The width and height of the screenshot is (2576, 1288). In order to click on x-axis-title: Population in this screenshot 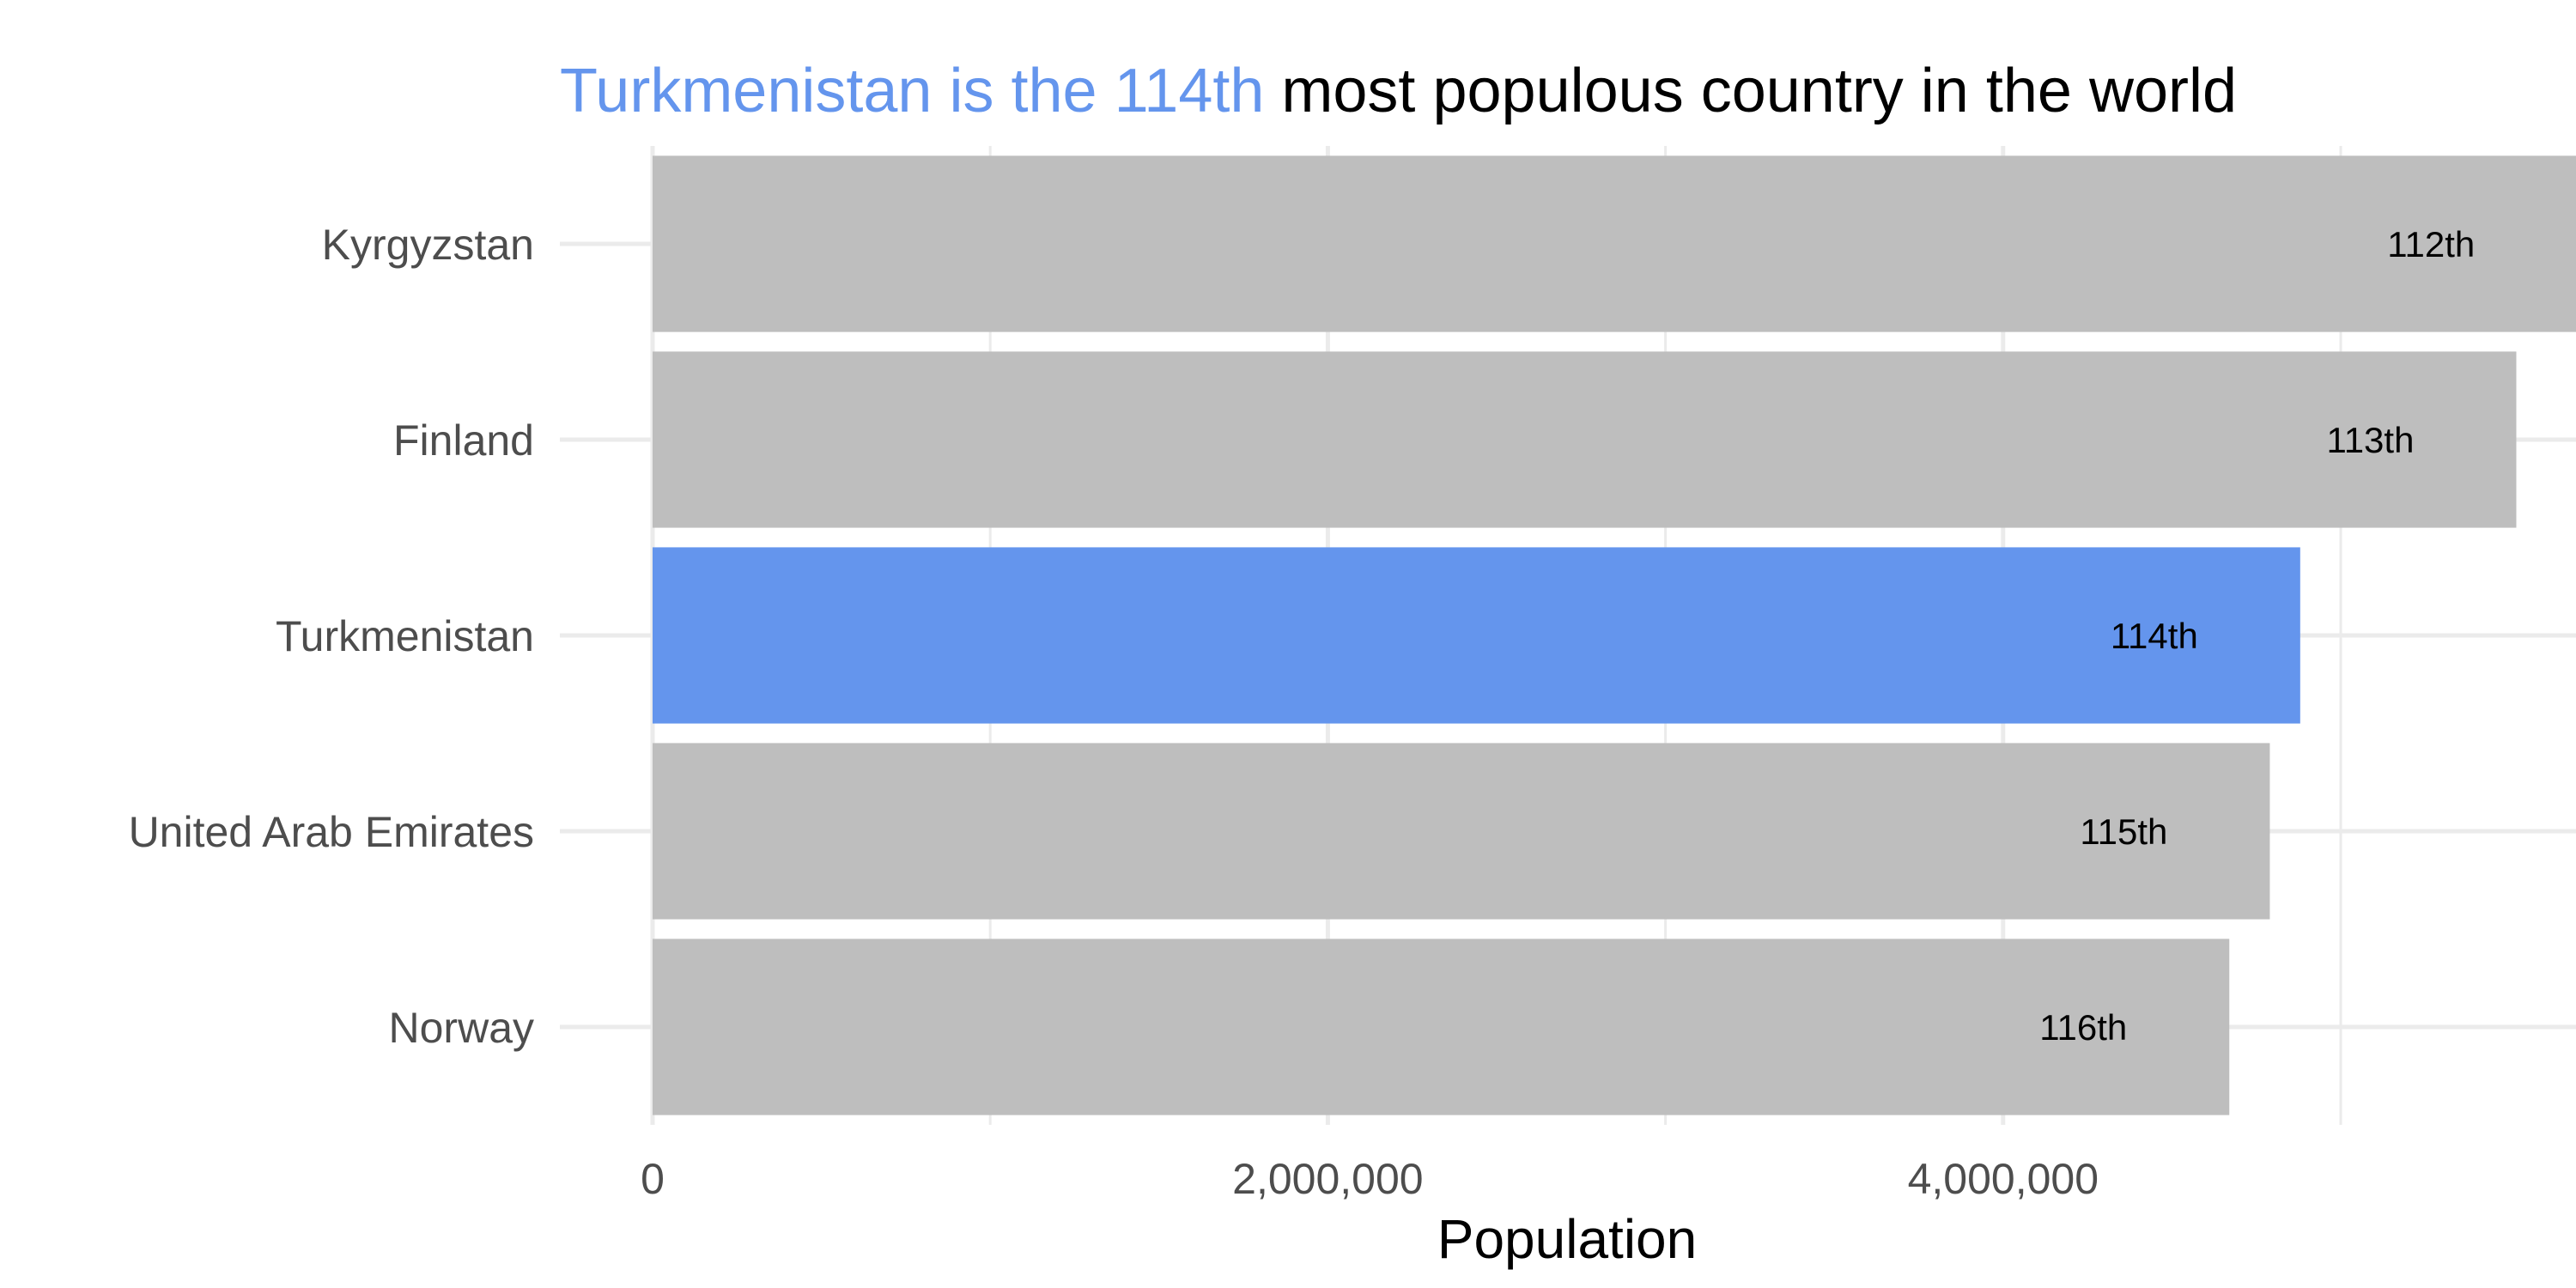, I will do `click(1567, 1239)`.